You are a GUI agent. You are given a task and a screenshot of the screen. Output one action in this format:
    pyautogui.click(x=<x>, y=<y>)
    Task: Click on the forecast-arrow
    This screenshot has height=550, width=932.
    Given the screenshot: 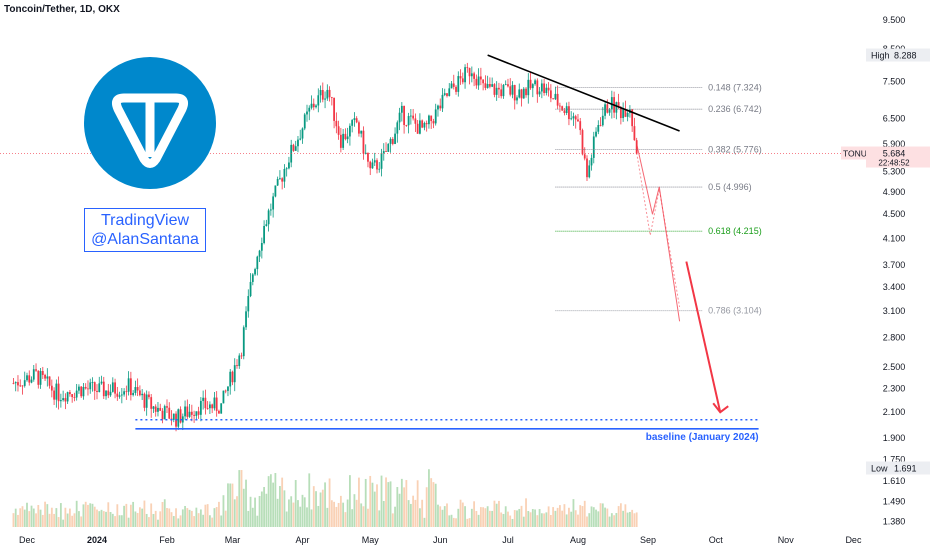 What is the action you would take?
    pyautogui.click(x=703, y=337)
    